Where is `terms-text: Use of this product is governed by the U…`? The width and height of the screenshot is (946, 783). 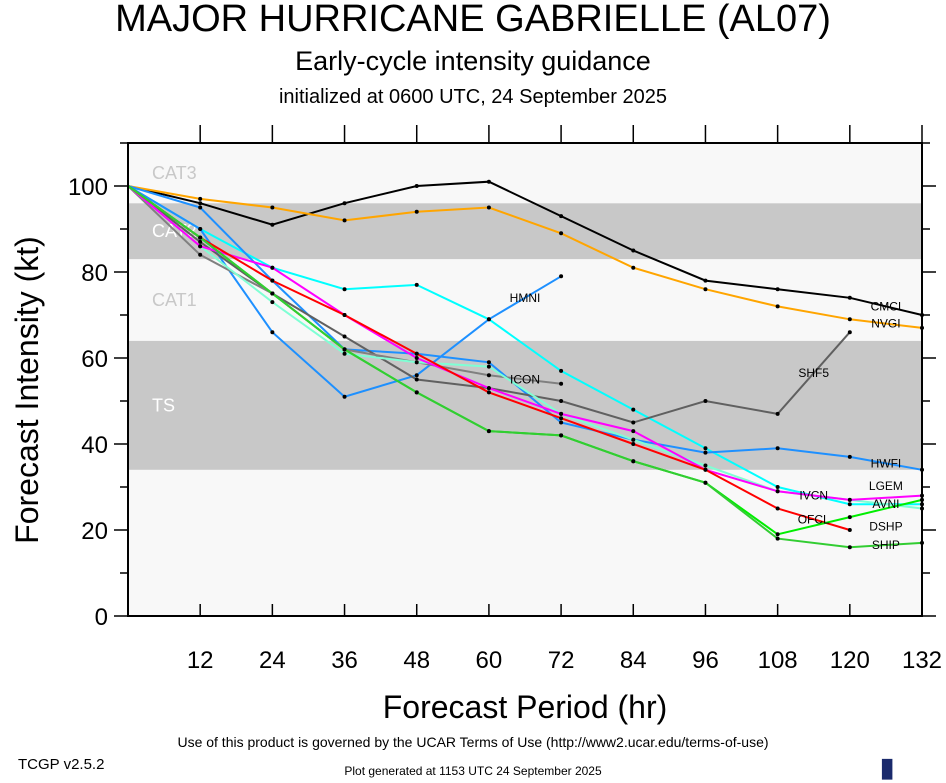 terms-text: Use of this product is governed by the U… is located at coordinates (473, 742).